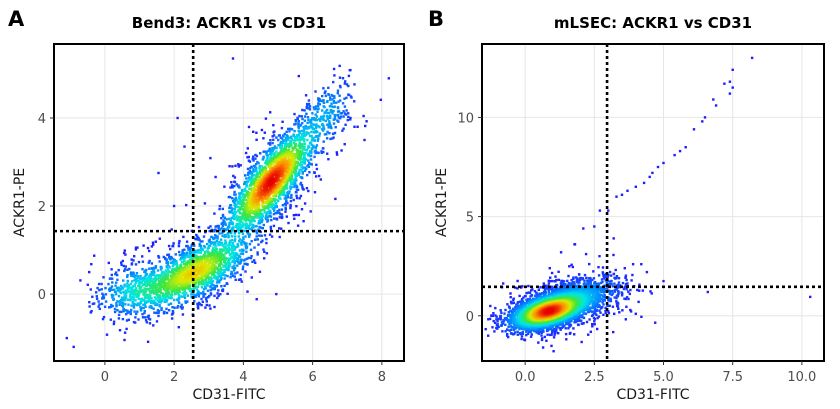 The image size is (840, 409). I want to click on chart-title: Bend3: ACKR1 vs CD31, so click(229, 23).